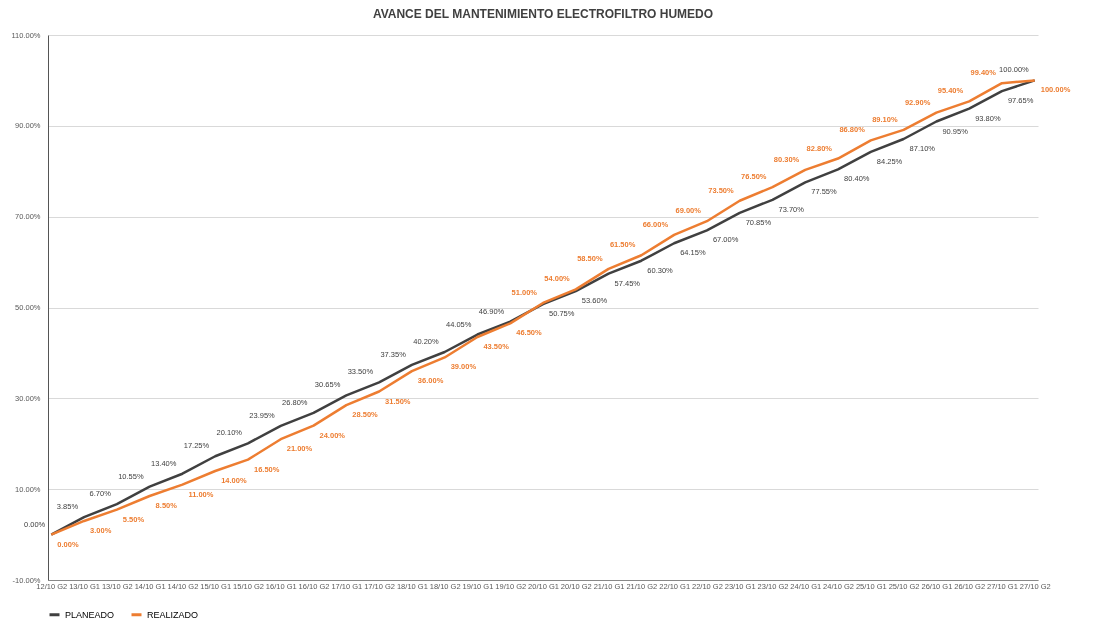 The image size is (1119, 622). I want to click on legend-label: PLANEADO, so click(90, 614).